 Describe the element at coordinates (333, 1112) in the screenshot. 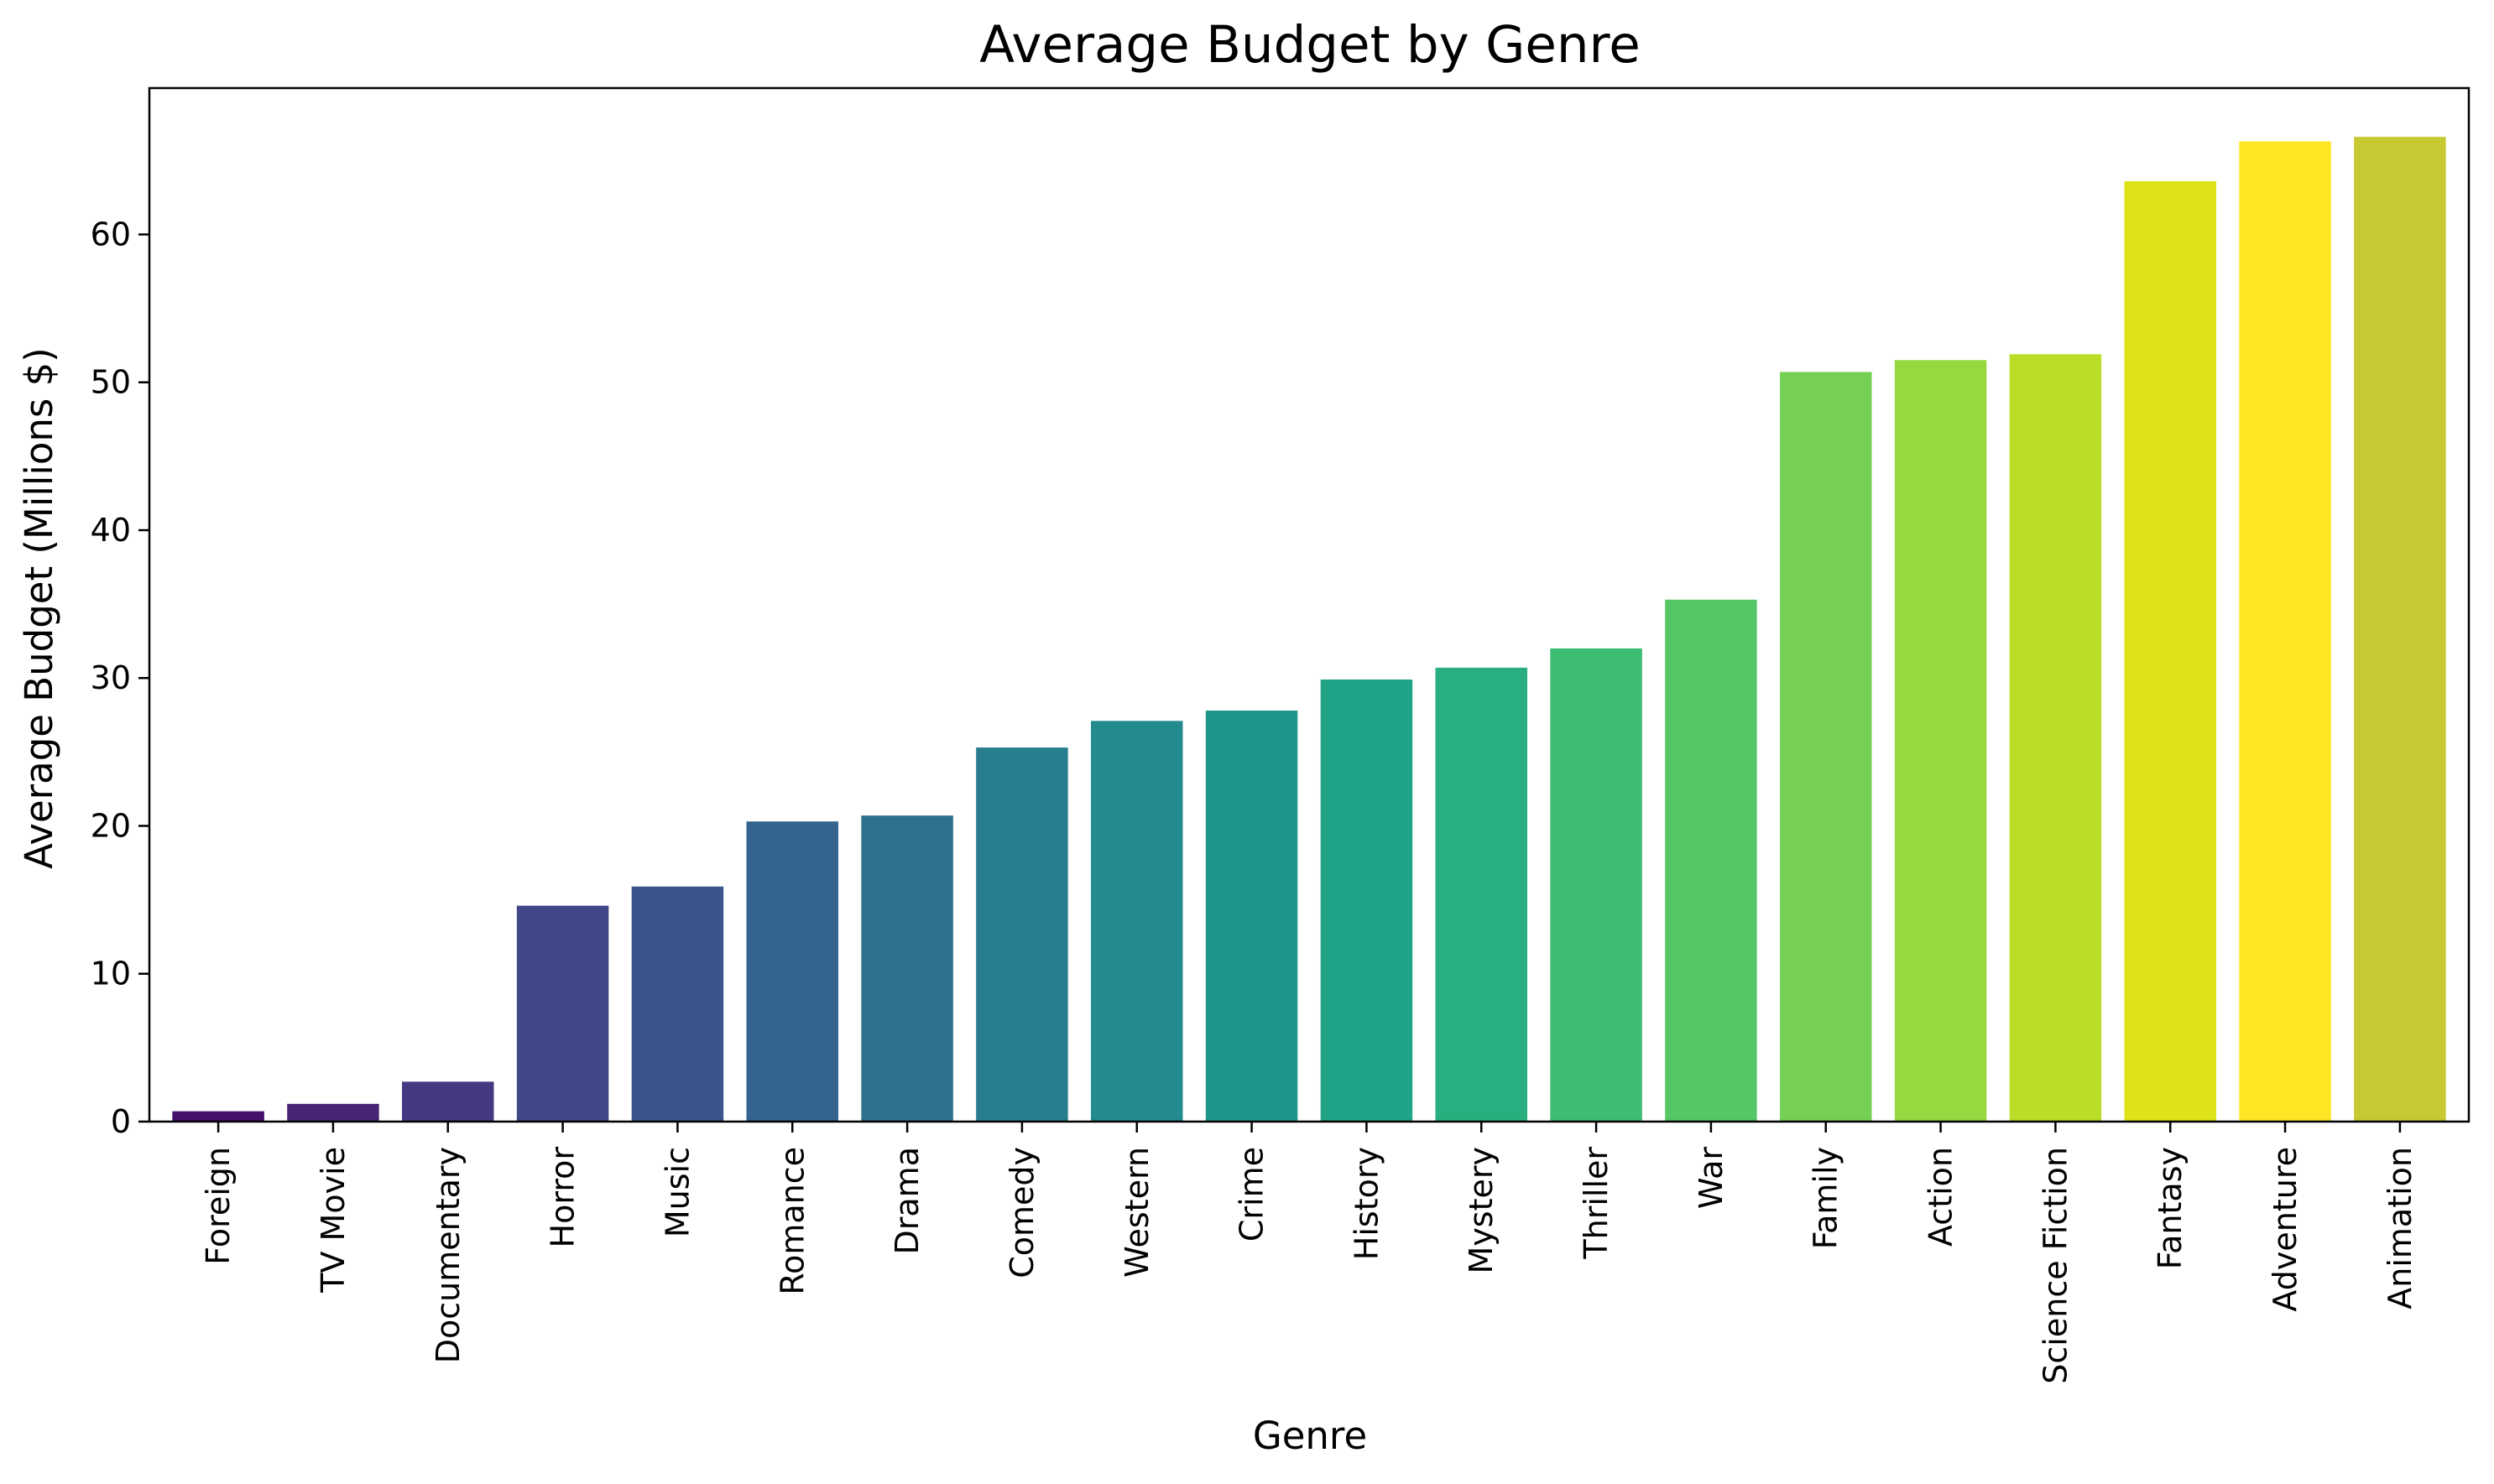

I see `bar-tv-movie` at that location.